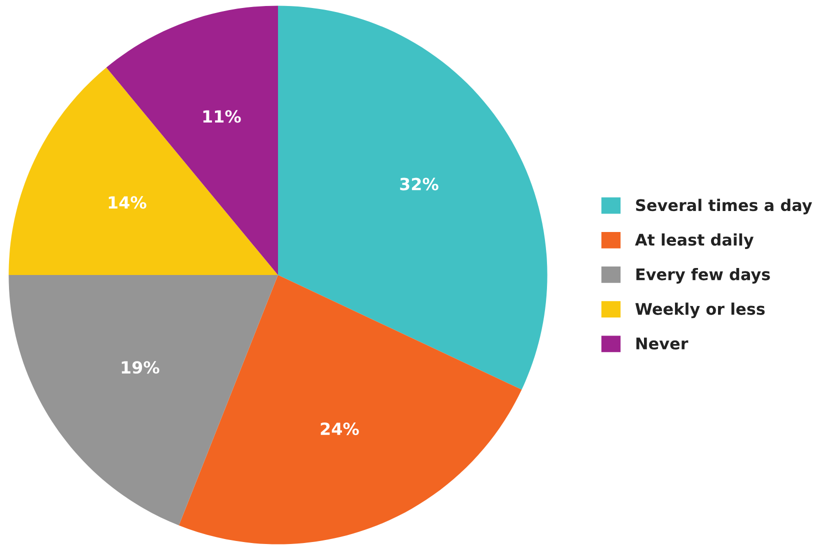 This screenshot has height=550, width=824. Describe the element at coordinates (419, 184) in the screenshot. I see `data-label: 32%` at that location.